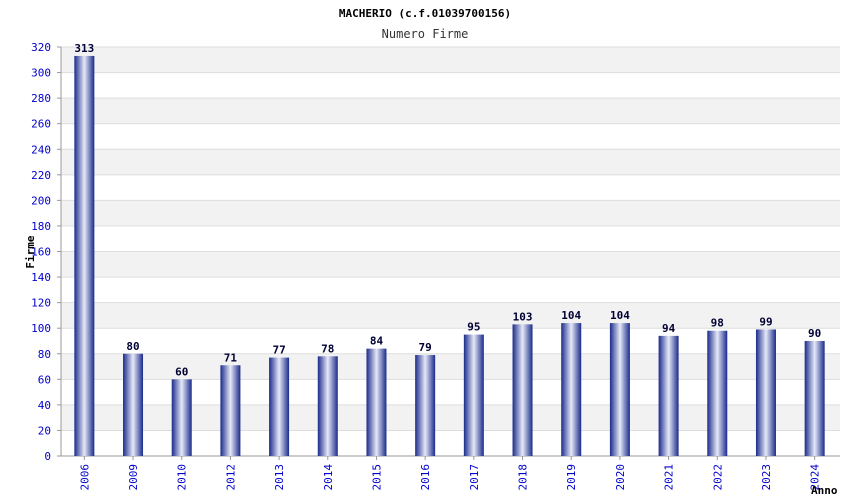 This screenshot has width=850, height=500. What do you see at coordinates (44, 430) in the screenshot?
I see `y-tick-label: 20` at bounding box center [44, 430].